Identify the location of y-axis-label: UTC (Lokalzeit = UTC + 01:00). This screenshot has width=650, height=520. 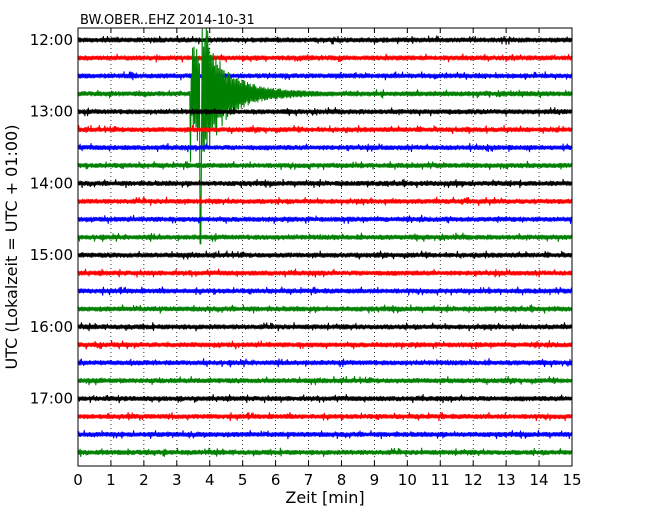
(11, 247).